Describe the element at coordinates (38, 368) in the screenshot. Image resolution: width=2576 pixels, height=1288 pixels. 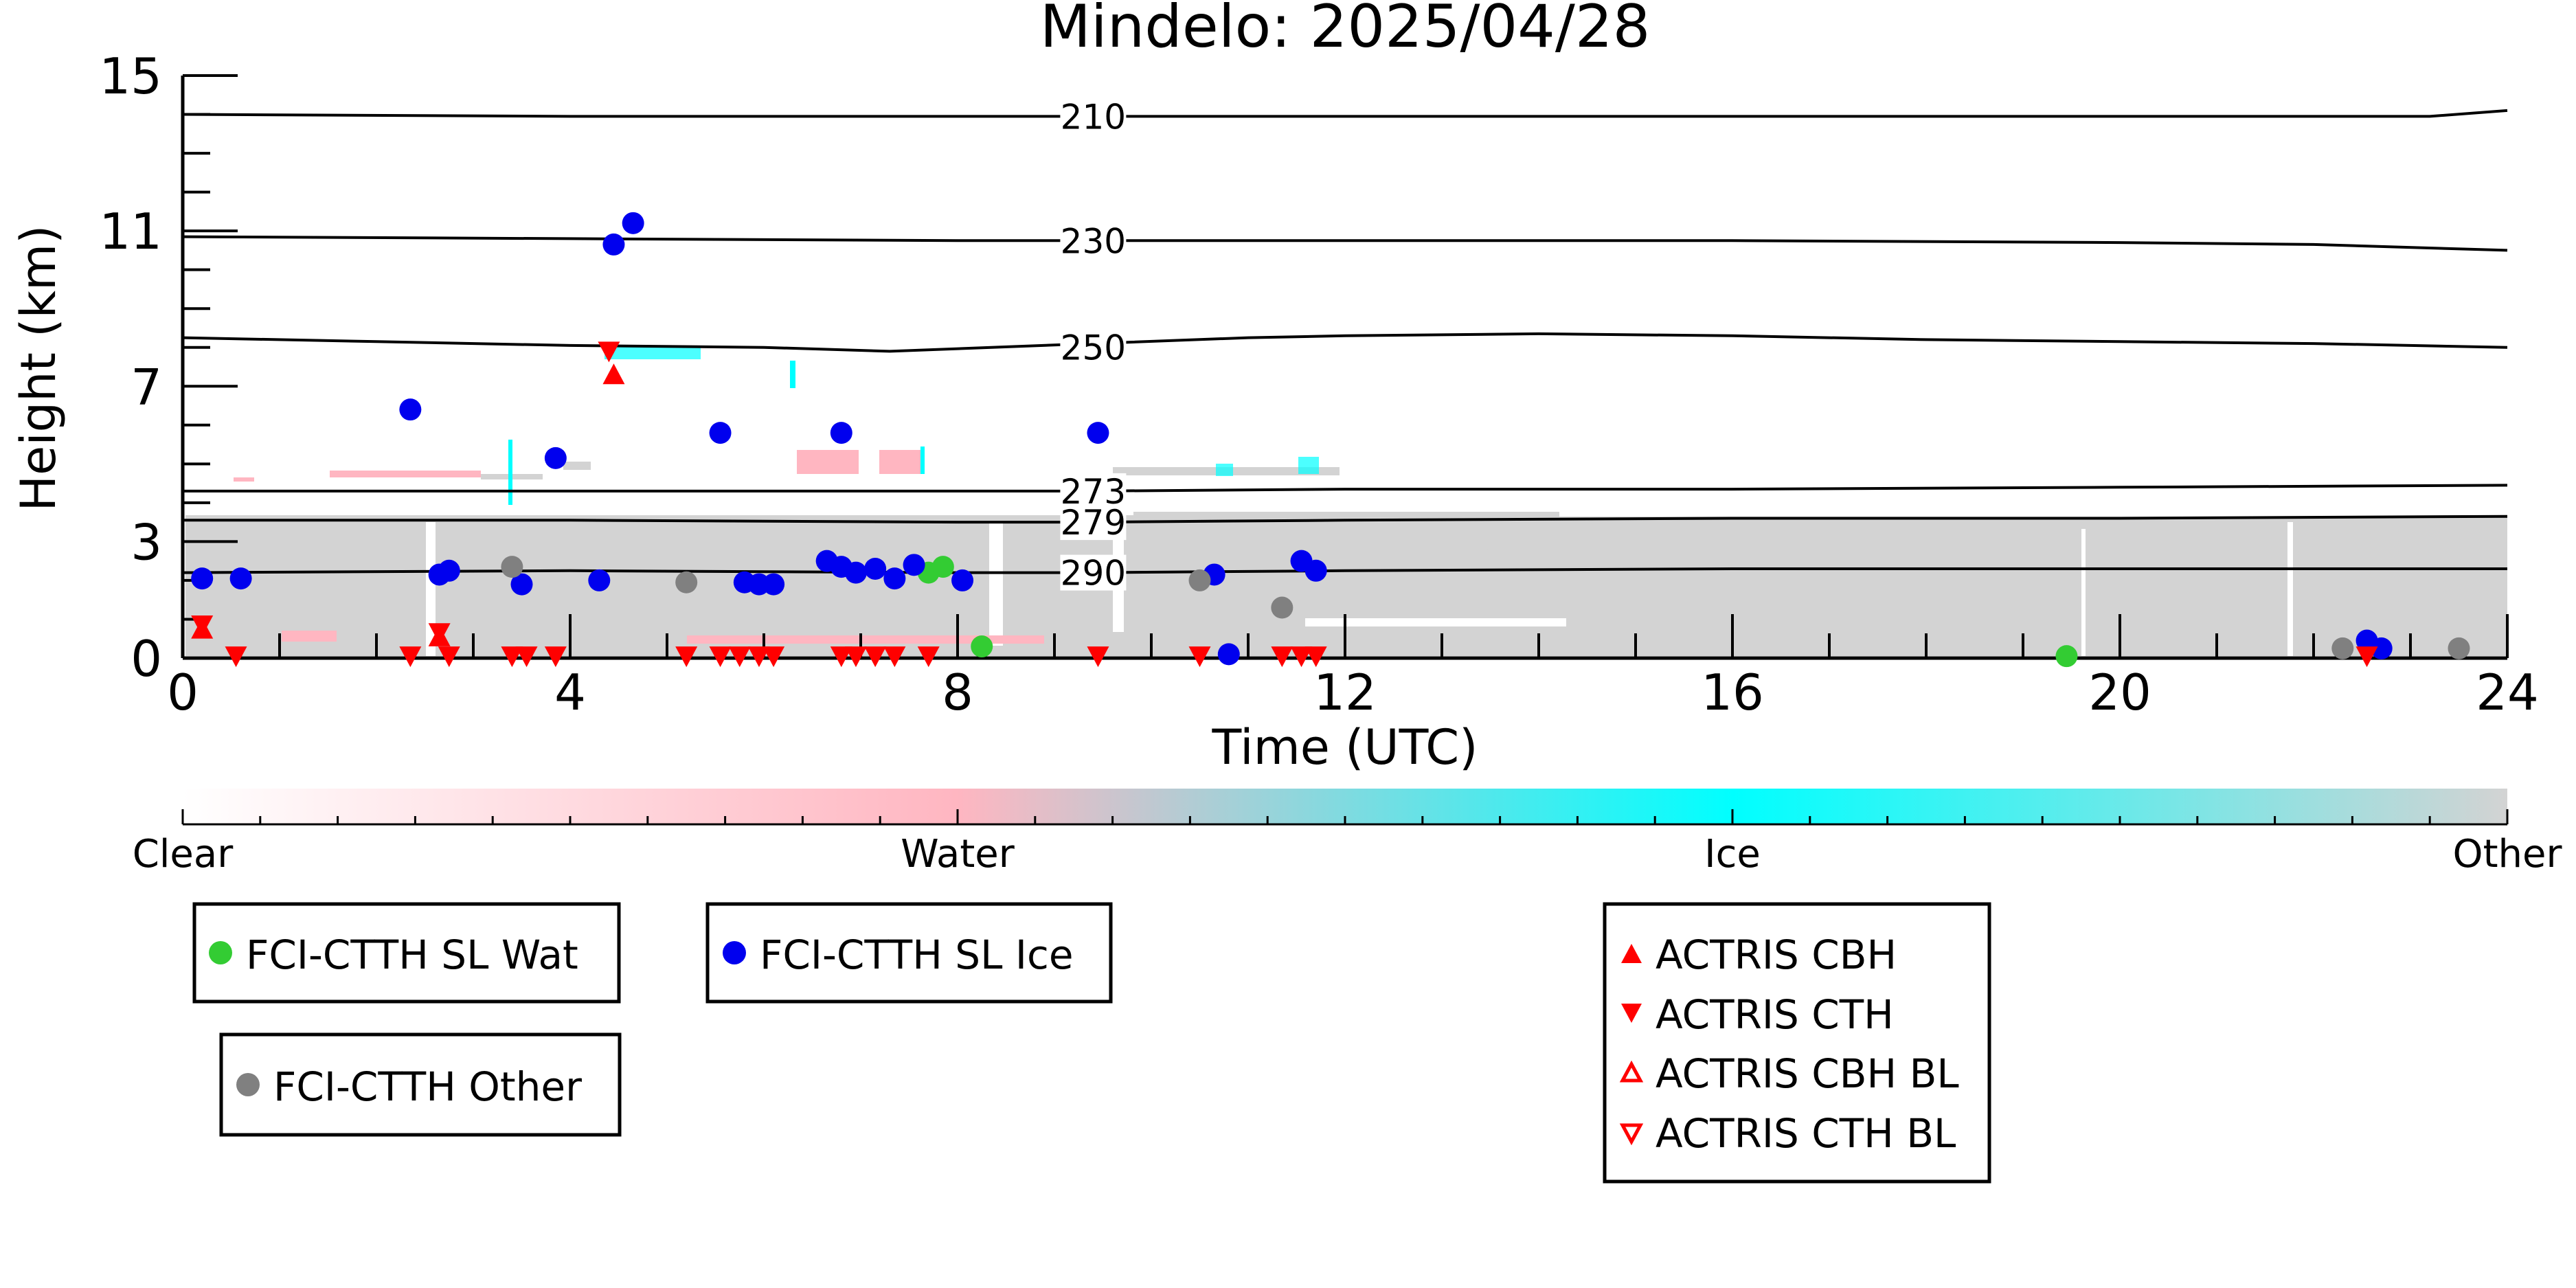
I see `y-axis-label: Height (km)` at that location.